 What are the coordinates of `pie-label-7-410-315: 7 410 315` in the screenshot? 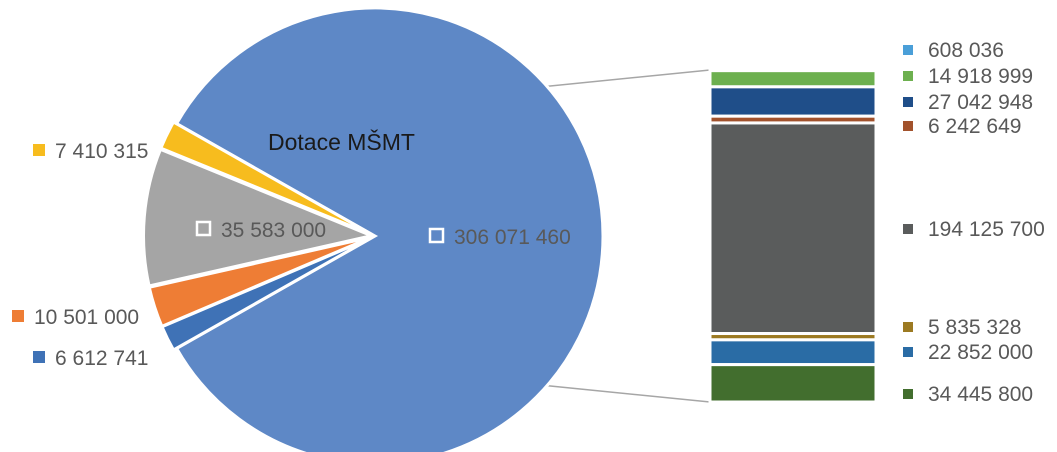 It's located at (101, 151).